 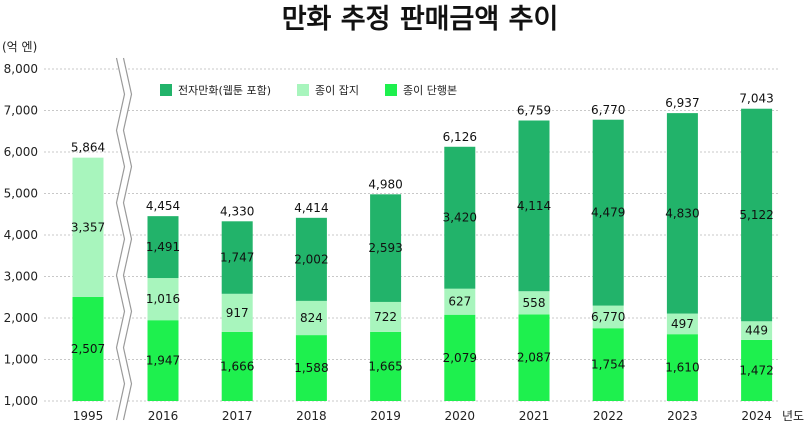 I want to click on segment-label: 1,016, so click(x=163, y=299).